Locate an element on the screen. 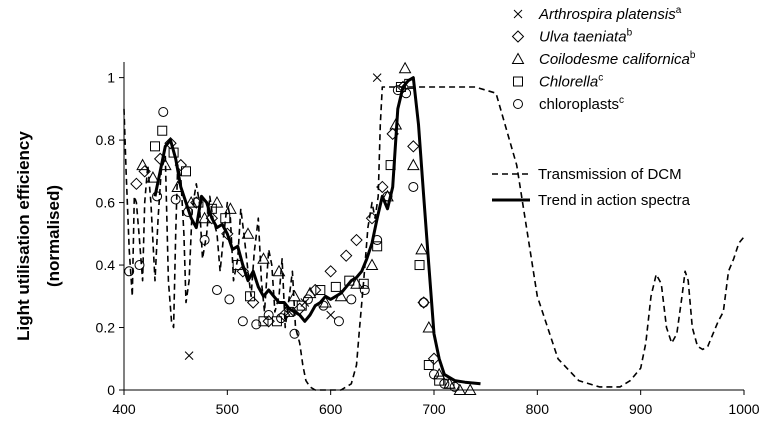 The image size is (779, 425). legend-label: Chlorellac is located at coordinates (571, 82).